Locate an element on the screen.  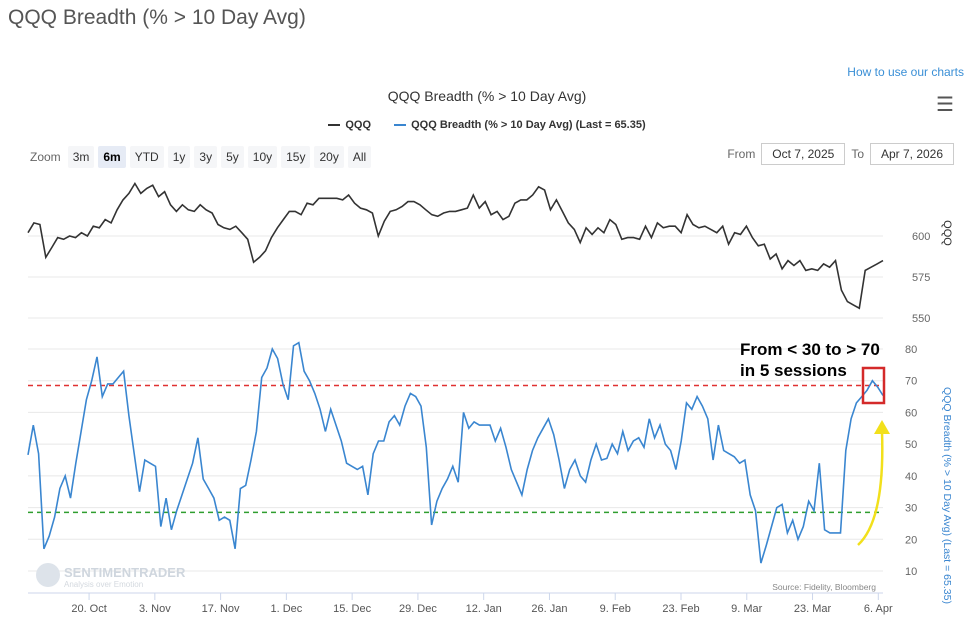
annotation-line1: From < 30 to > 70 is located at coordinates (810, 349).